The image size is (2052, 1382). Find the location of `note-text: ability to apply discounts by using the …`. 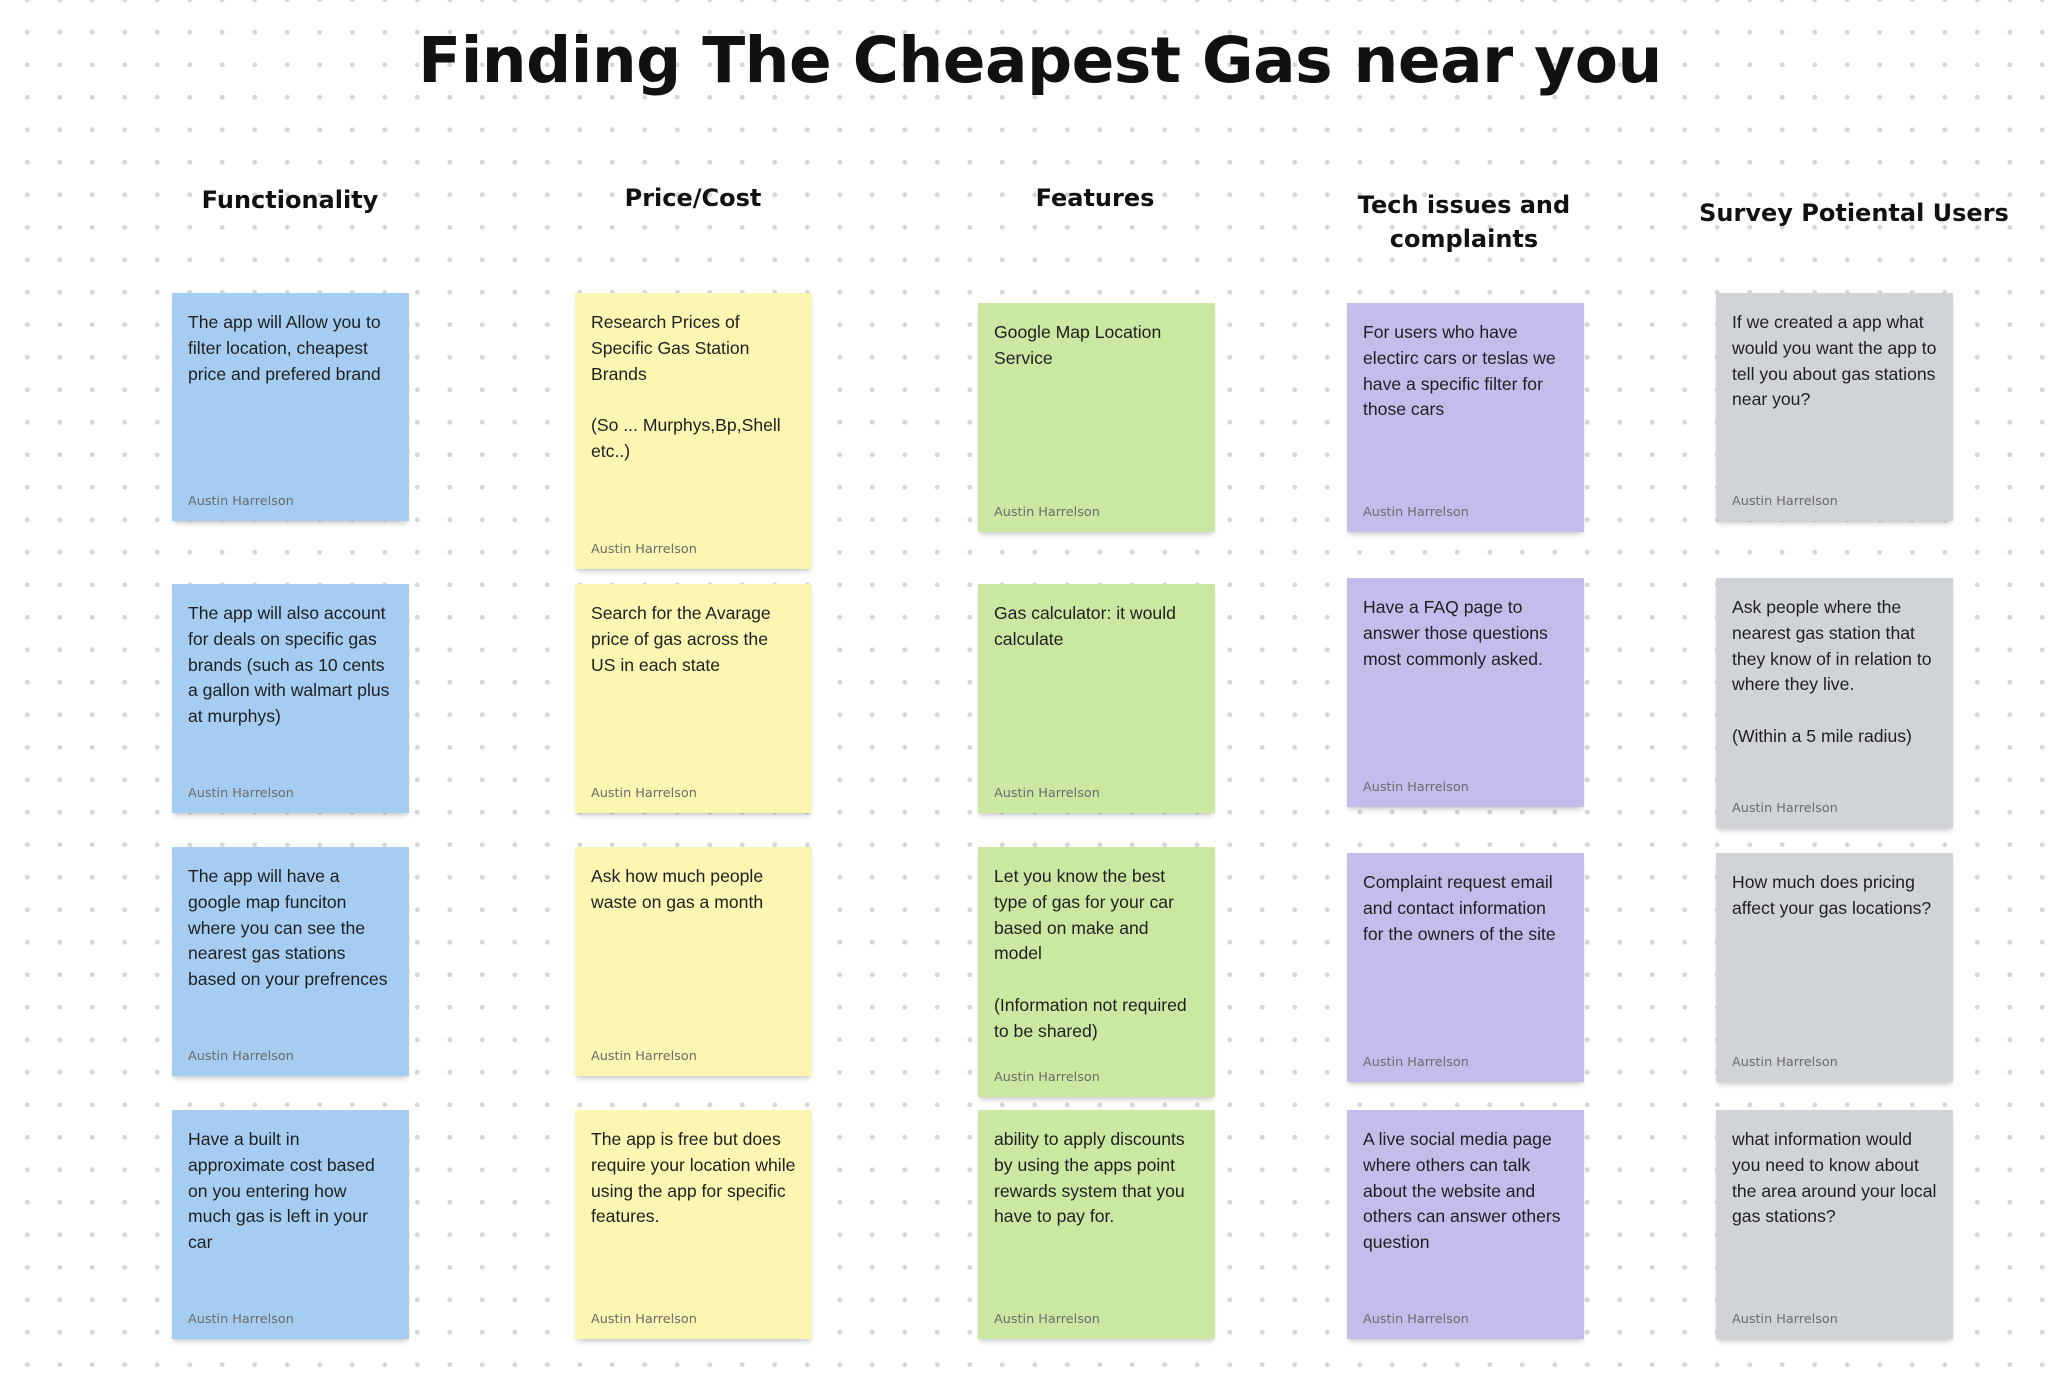

note-text: ability to apply discounts by using the … is located at coordinates (1089, 1178).